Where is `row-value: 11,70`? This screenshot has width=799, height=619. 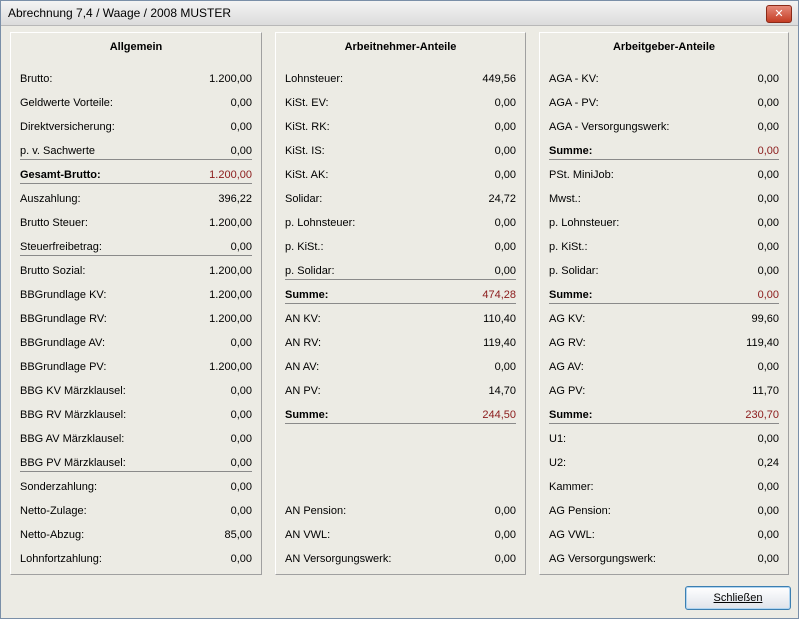
row-value: 11,70 is located at coordinates (765, 391).